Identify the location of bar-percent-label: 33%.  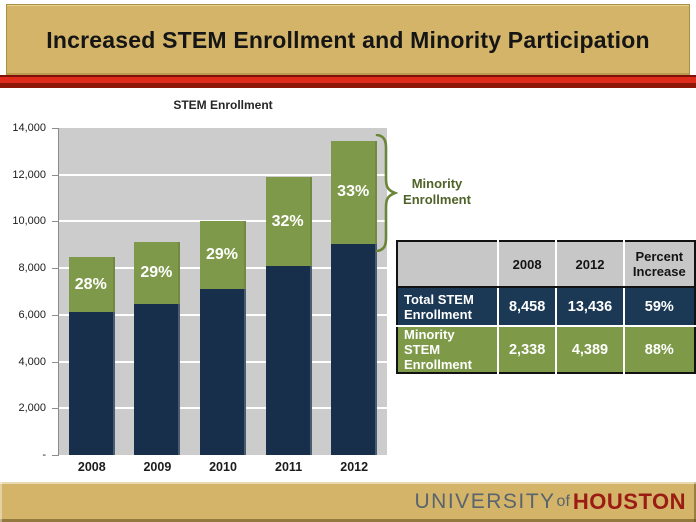
(353, 192).